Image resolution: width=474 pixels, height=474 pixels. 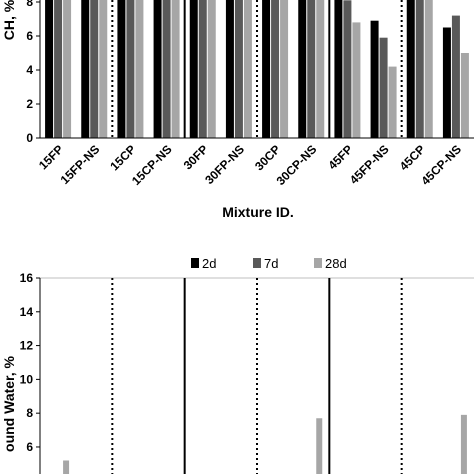 I want to click on y-tick-label: 14, so click(x=27, y=312).